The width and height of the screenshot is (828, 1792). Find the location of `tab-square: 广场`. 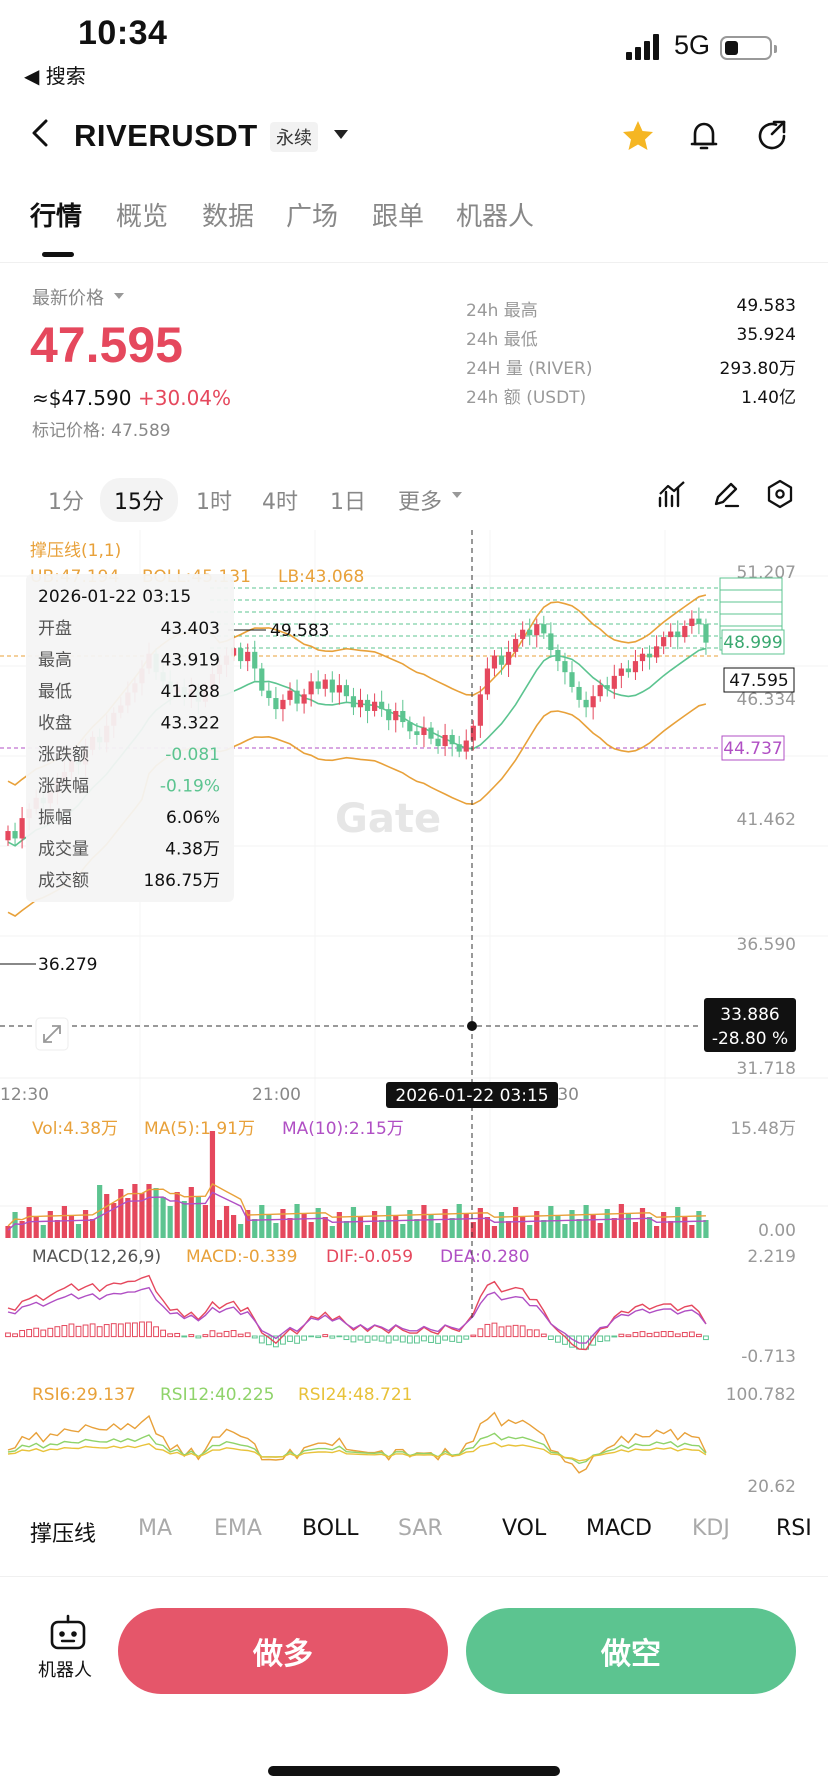

tab-square: 广场 is located at coordinates (312, 217).